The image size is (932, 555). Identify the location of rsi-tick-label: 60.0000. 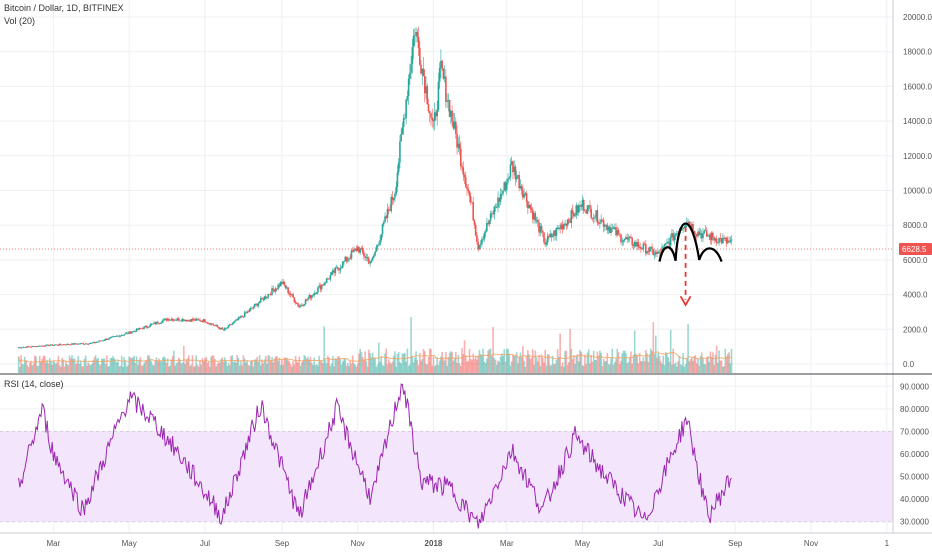
(914, 454).